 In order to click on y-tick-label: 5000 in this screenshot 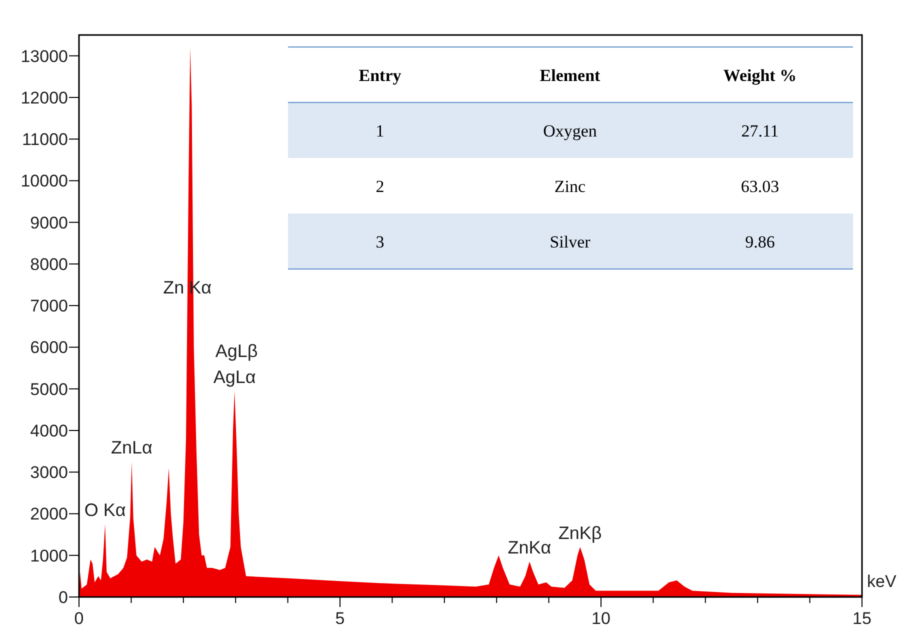, I will do `click(49, 389)`.